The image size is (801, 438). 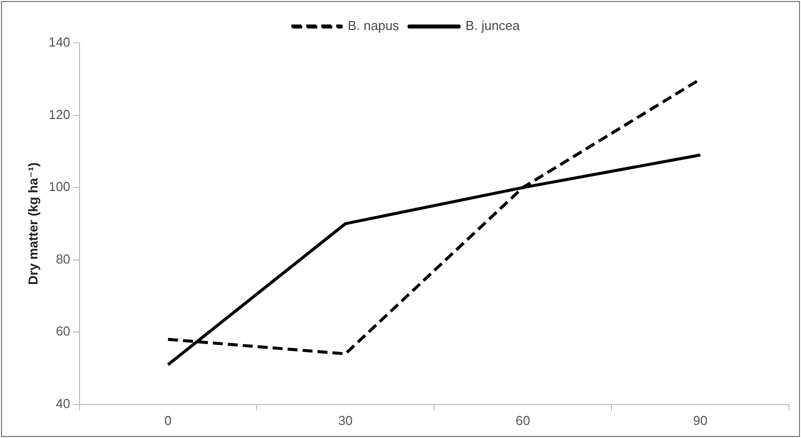 What do you see at coordinates (700, 420) in the screenshot?
I see `x-tick-label: 90` at bounding box center [700, 420].